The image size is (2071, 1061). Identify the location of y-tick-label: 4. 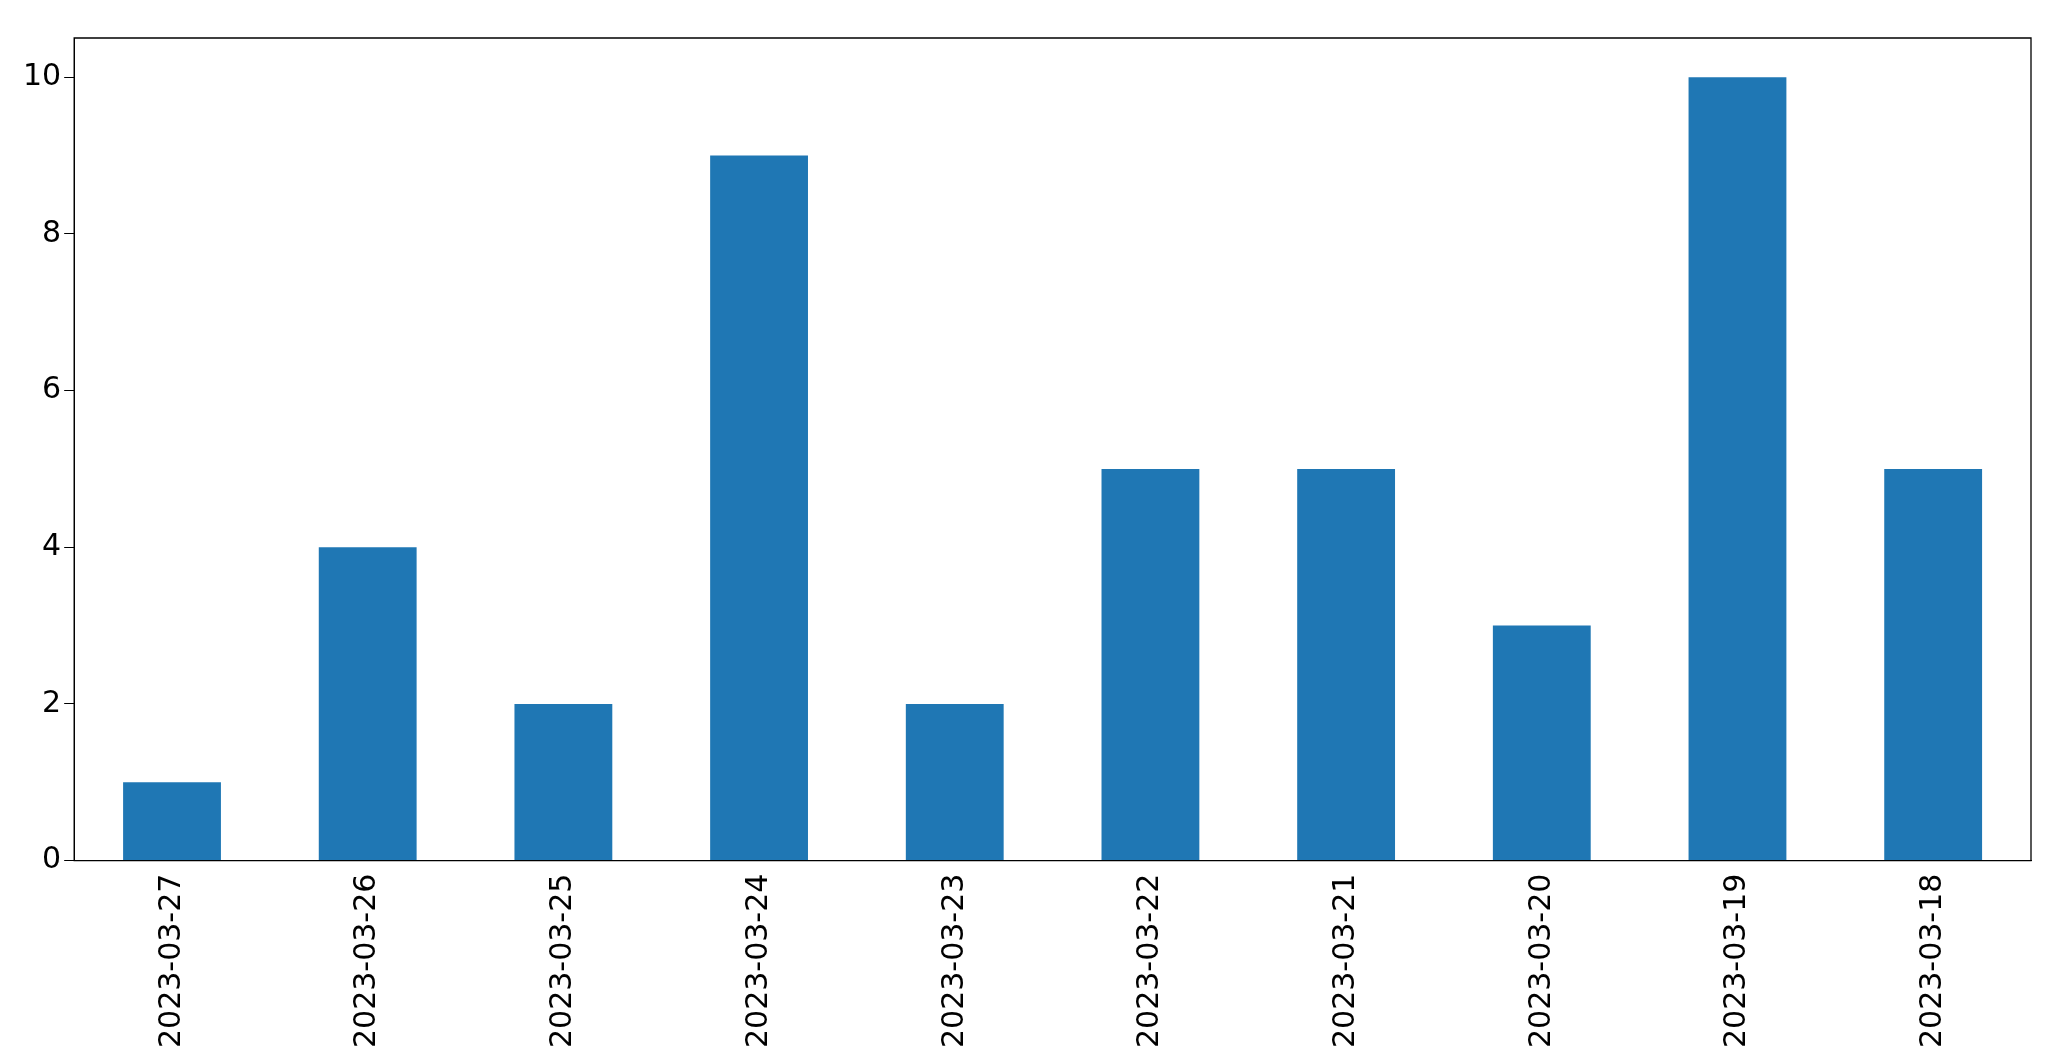
(52, 545).